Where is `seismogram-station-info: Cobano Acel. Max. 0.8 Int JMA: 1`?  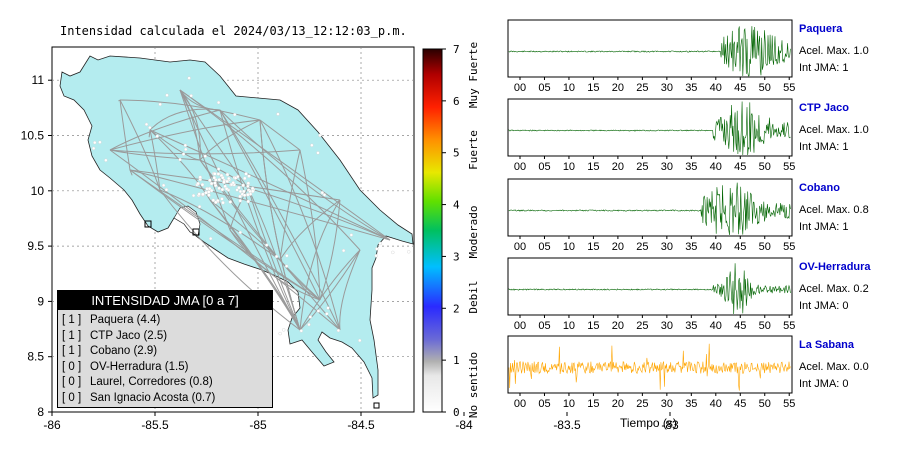
seismogram-station-info: Cobano Acel. Max. 0.8 Int JMA: 1 is located at coordinates (853, 209).